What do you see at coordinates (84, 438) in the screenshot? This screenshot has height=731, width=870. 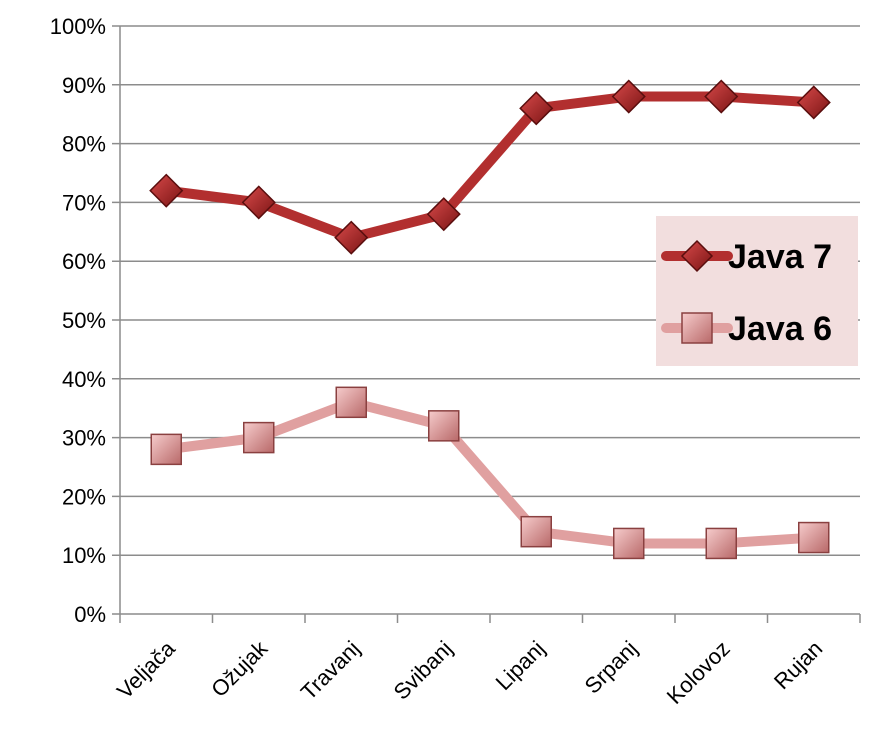 I see `y-tick-label: 30%` at bounding box center [84, 438].